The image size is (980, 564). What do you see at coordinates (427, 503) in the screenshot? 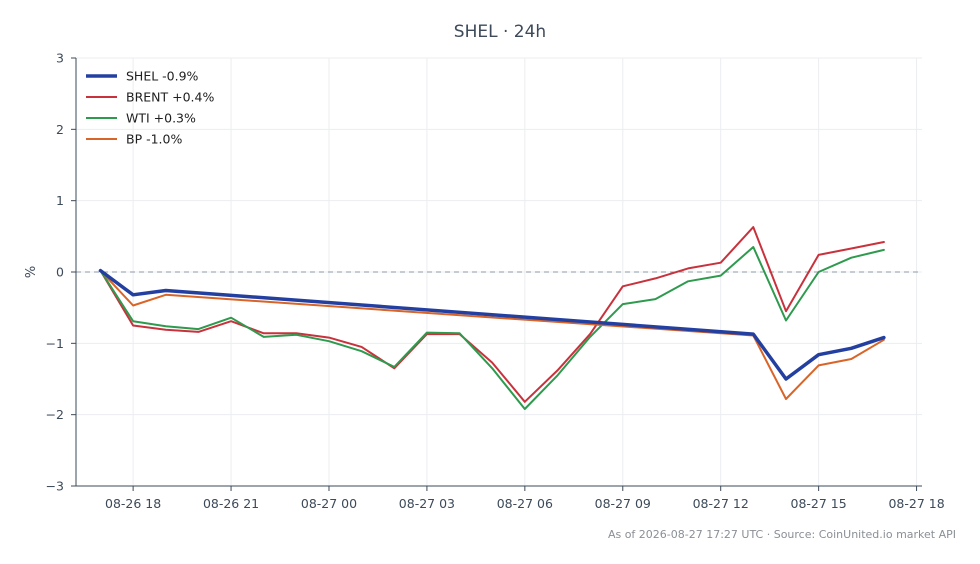
I see `x-tick-label: 08-27 03` at bounding box center [427, 503].